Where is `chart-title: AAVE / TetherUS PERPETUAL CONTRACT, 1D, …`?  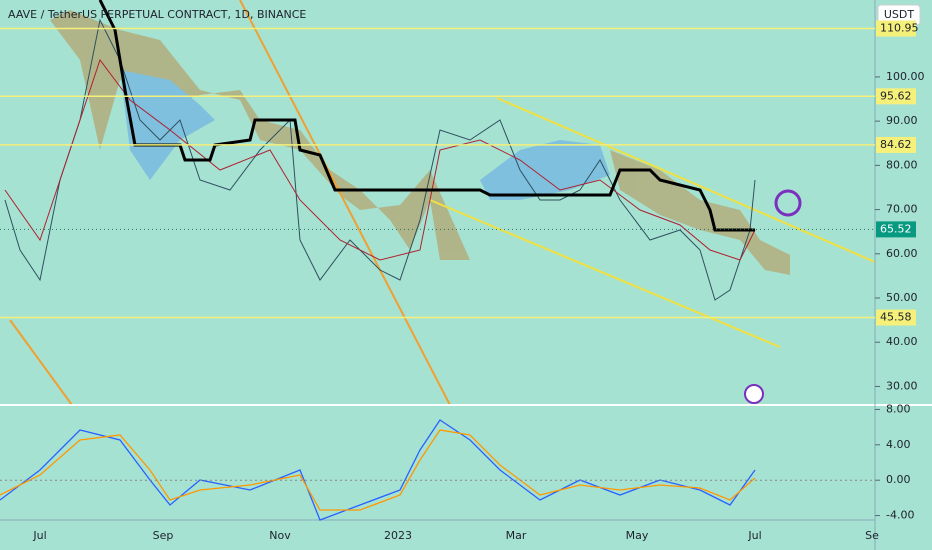 chart-title: AAVE / TetherUS PERPETUAL CONTRACT, 1D, … is located at coordinates (157, 14).